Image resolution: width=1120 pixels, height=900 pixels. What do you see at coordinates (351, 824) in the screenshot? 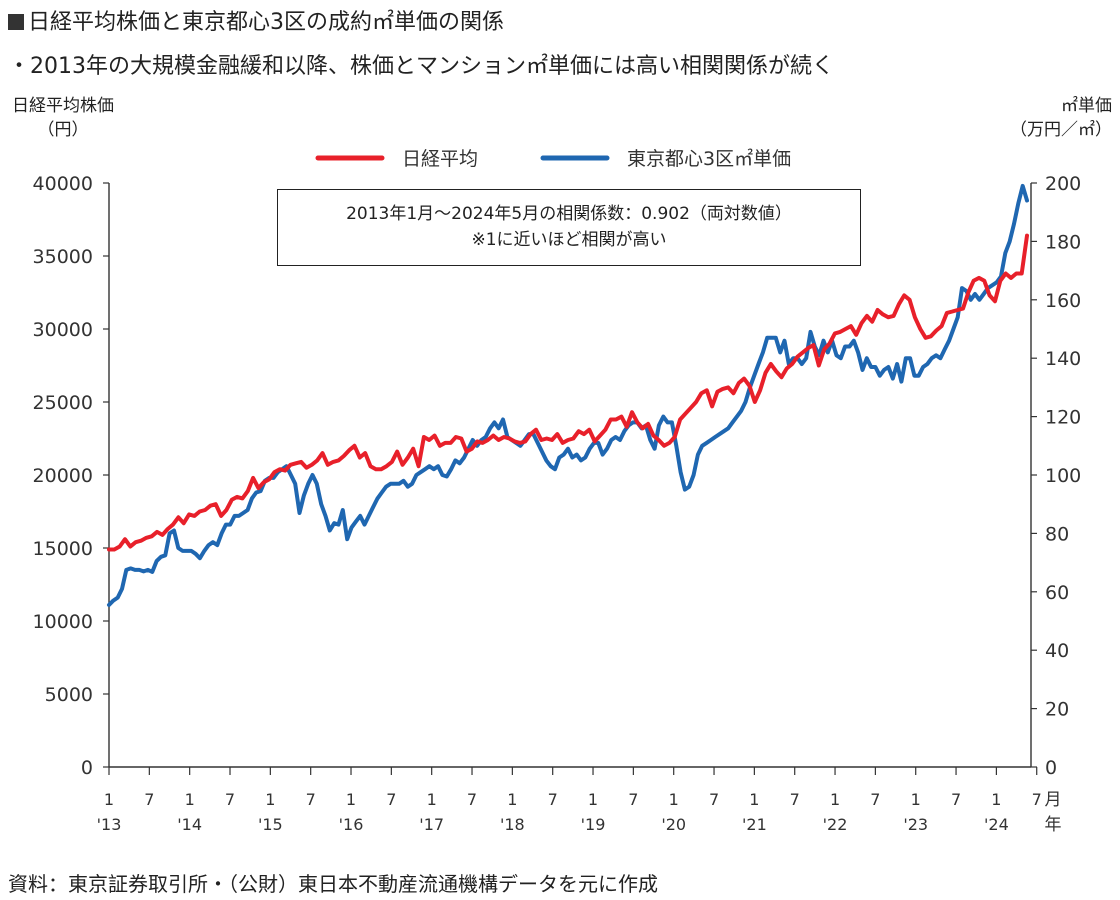
I see `x-year-label: '16` at bounding box center [351, 824].